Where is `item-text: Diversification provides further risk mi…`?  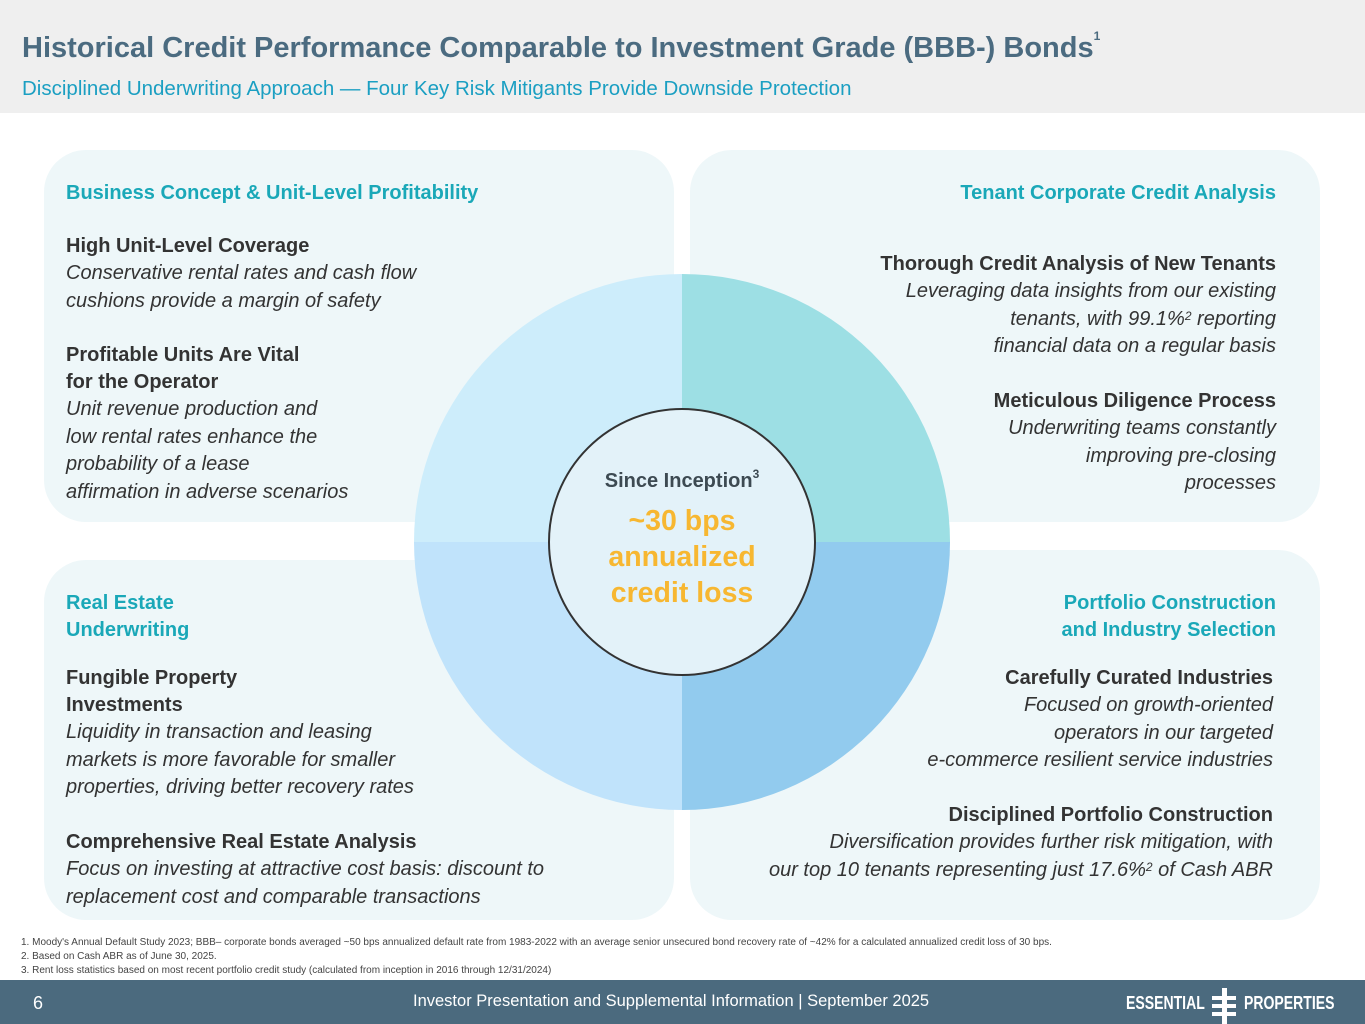
item-text: Diversification provides further risk mi… is located at coordinates (1051, 842).